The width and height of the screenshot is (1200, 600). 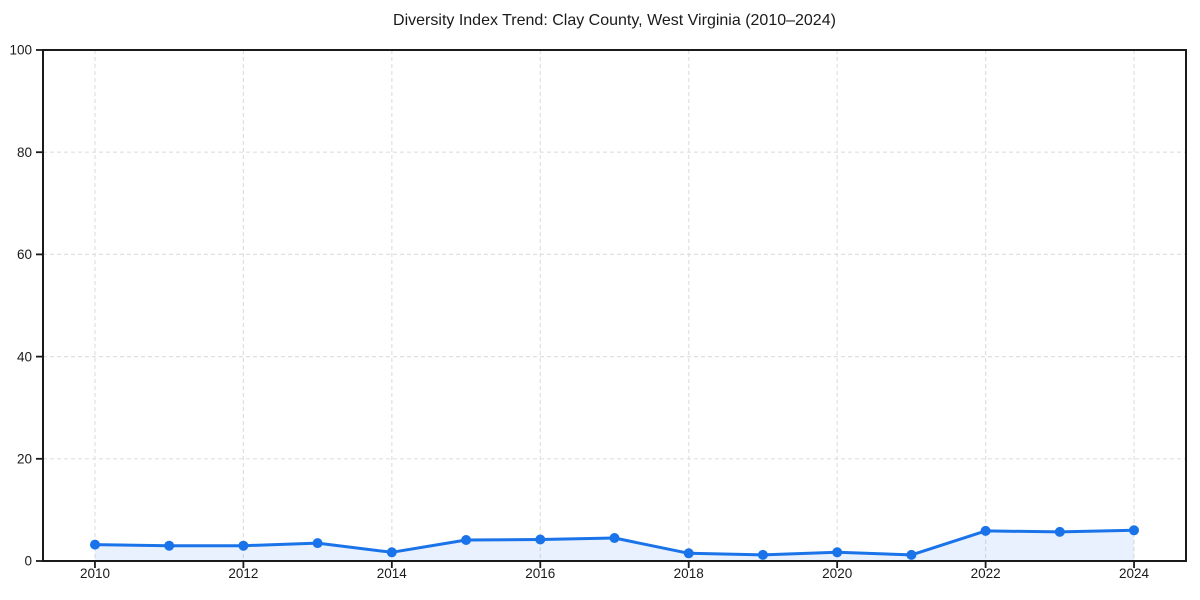 What do you see at coordinates (243, 573) in the screenshot?
I see `x-tick-label: 2012` at bounding box center [243, 573].